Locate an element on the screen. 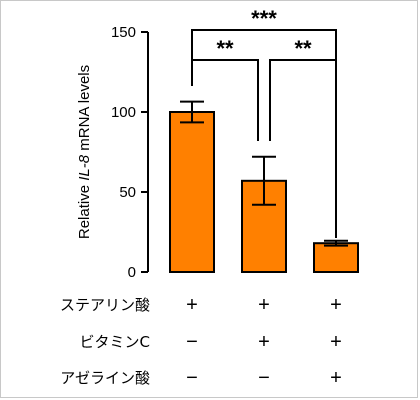 The image size is (420, 400). condition-label: ビタミンC is located at coordinates (115, 342).